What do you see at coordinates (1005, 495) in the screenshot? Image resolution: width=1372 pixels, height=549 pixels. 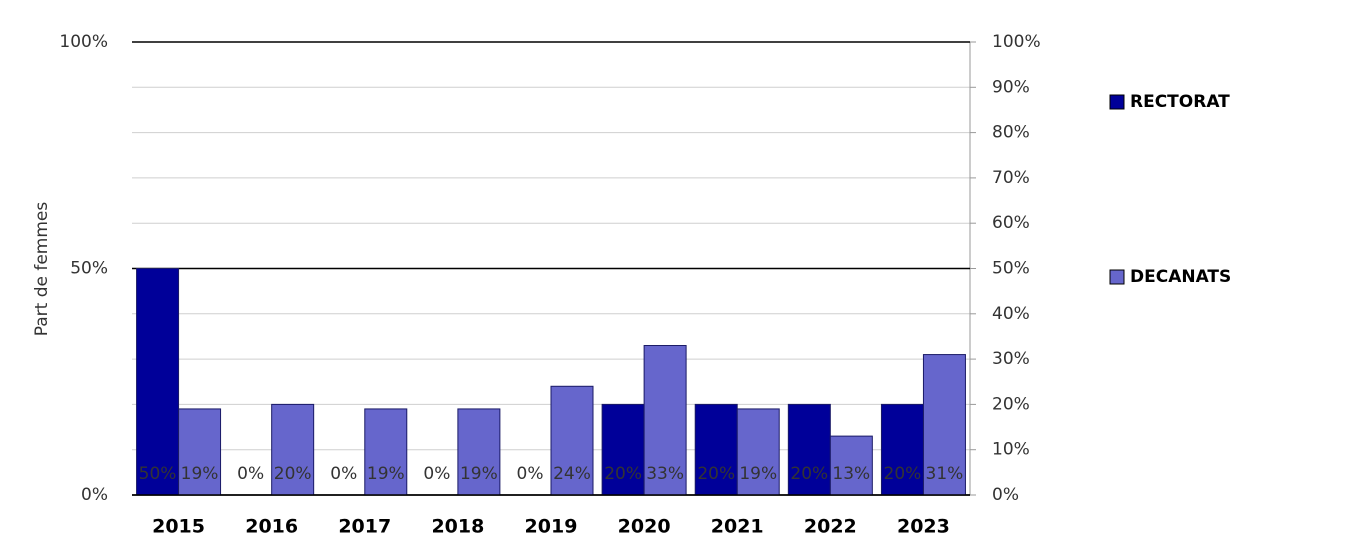 I see `y2-tick-label: 0%` at bounding box center [1005, 495].